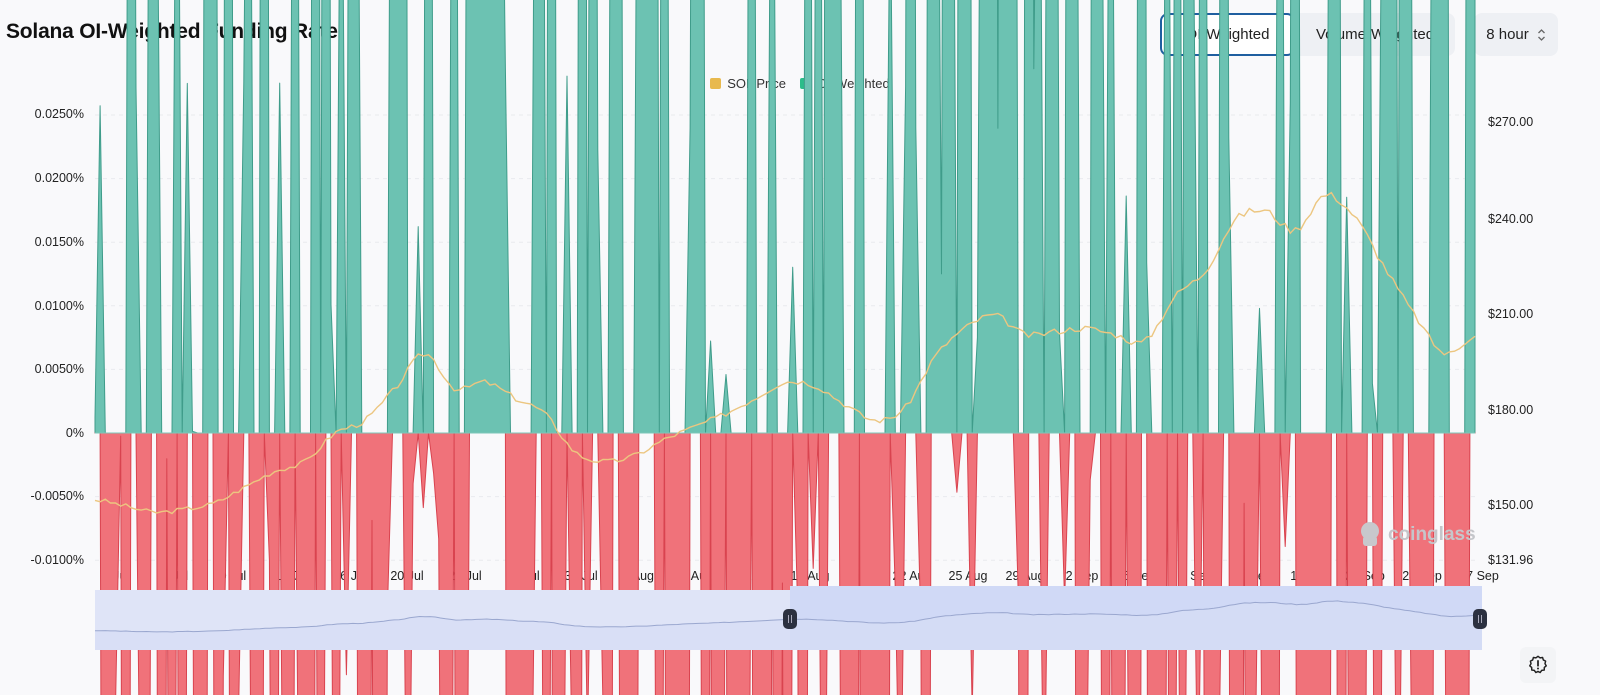 This screenshot has width=1600, height=695. Describe the element at coordinates (74, 433) in the screenshot. I see `y-axis-left-tick: 0%` at that location.